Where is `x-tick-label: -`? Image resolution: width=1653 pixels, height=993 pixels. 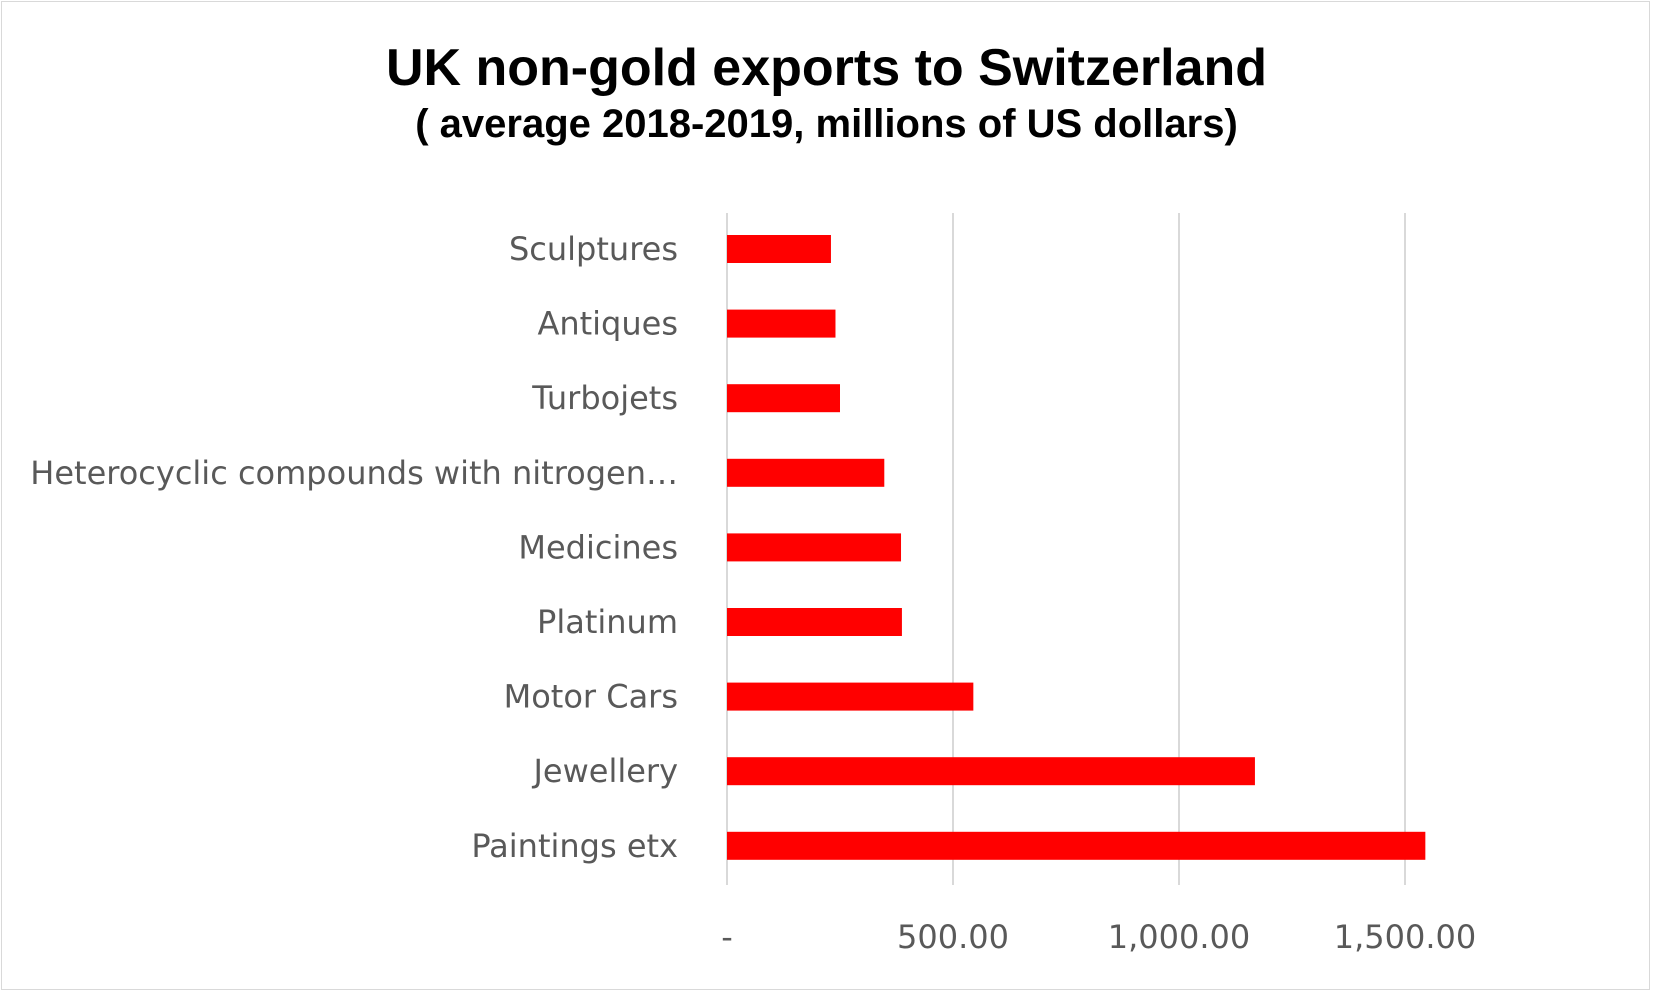
x-tick-label: - is located at coordinates (727, 937).